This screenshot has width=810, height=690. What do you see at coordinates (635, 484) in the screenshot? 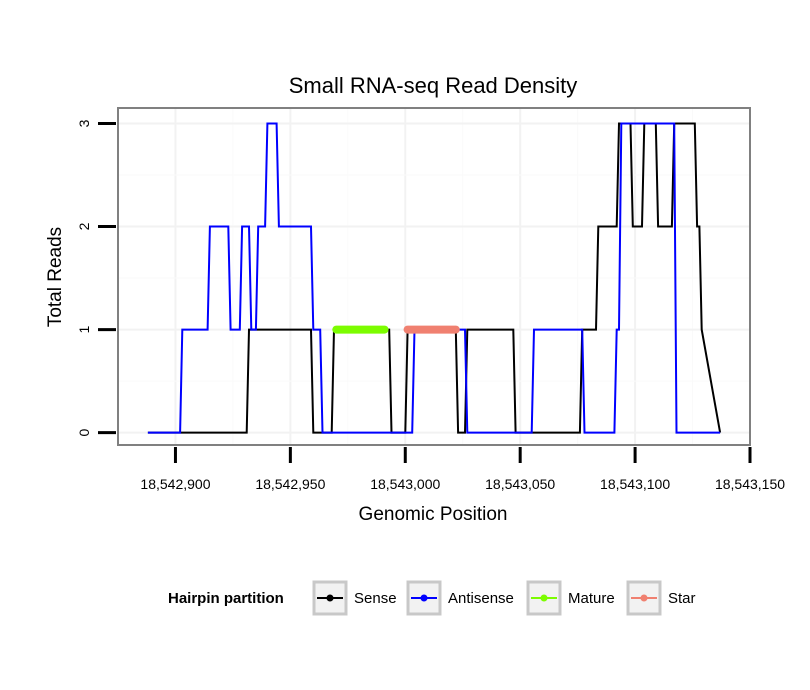
I see `x-tick-label: 18,543,100` at bounding box center [635, 484].